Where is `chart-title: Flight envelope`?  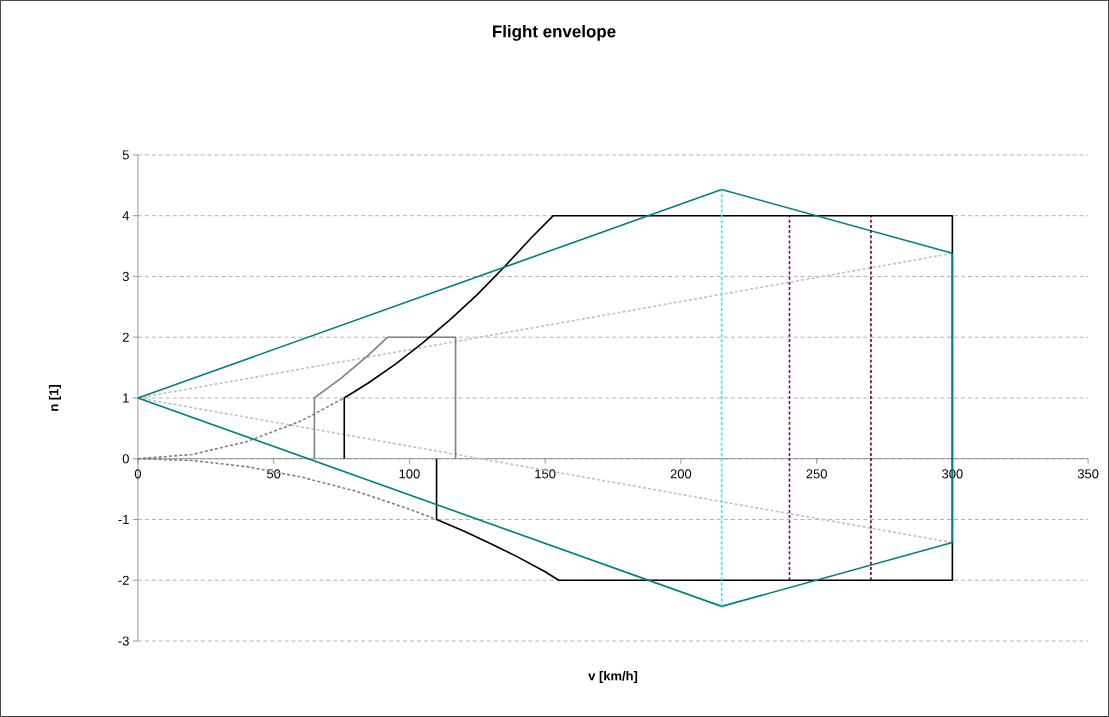 chart-title: Flight envelope is located at coordinates (554, 33).